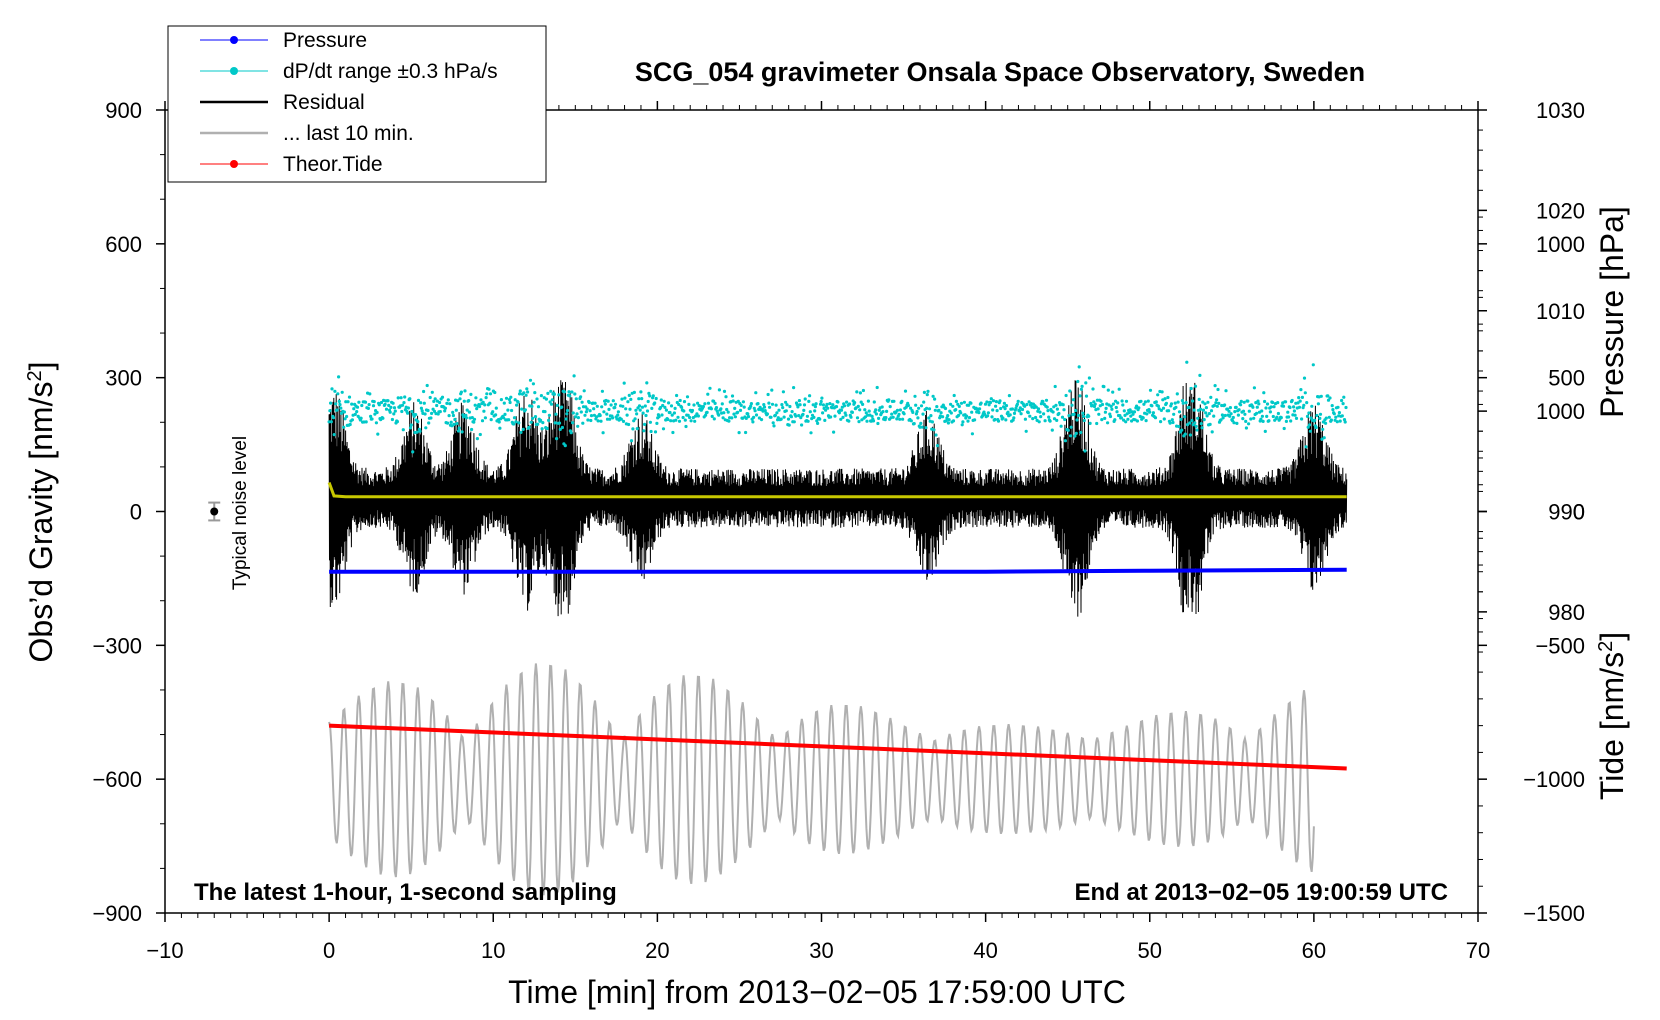 This screenshot has height=1020, width=1660. I want to click on y-left-tick-label: −600, so click(117, 779).